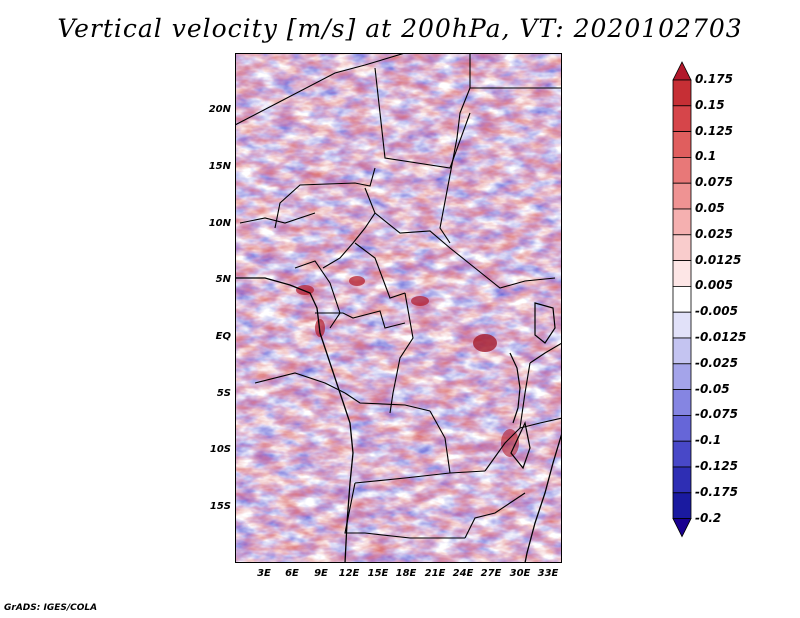 Image resolution: width=800 pixels, height=618 pixels. Describe the element at coordinates (714, 79) in the screenshot. I see `colorbar-tick-label: 0.175` at that location.